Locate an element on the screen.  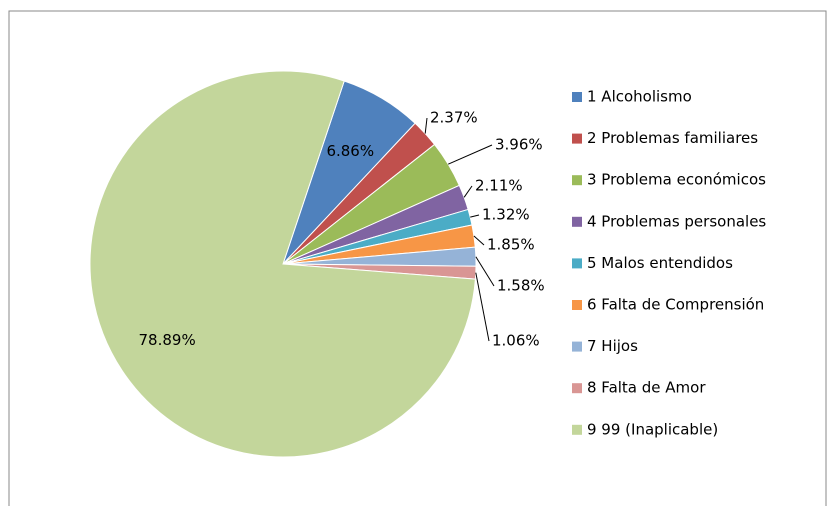
data-label: 1.58% is located at coordinates (521, 286).